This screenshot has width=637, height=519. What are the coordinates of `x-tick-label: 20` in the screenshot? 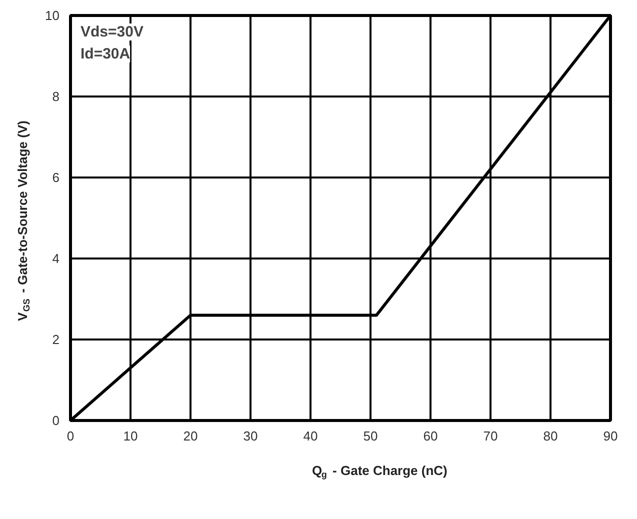 It's located at (190, 436).